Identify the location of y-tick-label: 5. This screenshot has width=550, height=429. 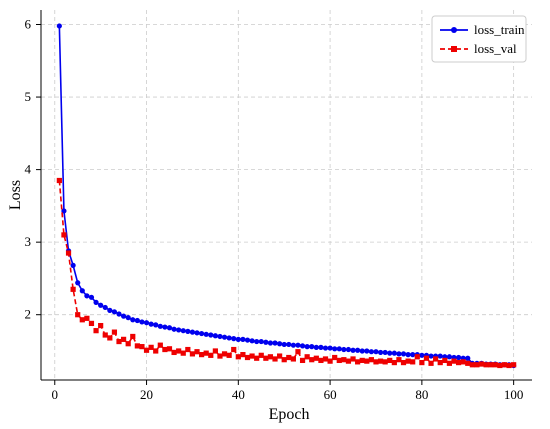
(28, 96).